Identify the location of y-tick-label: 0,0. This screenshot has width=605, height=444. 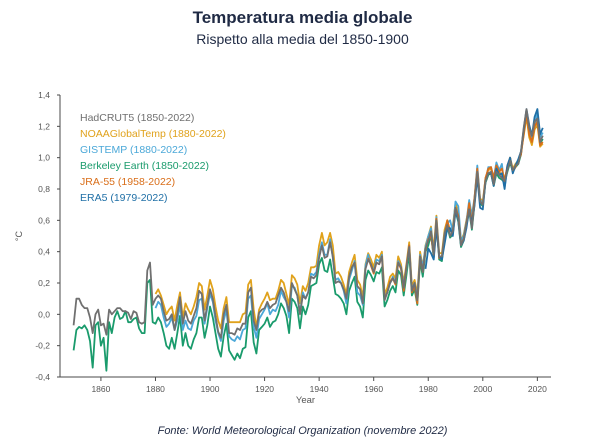
(44, 314).